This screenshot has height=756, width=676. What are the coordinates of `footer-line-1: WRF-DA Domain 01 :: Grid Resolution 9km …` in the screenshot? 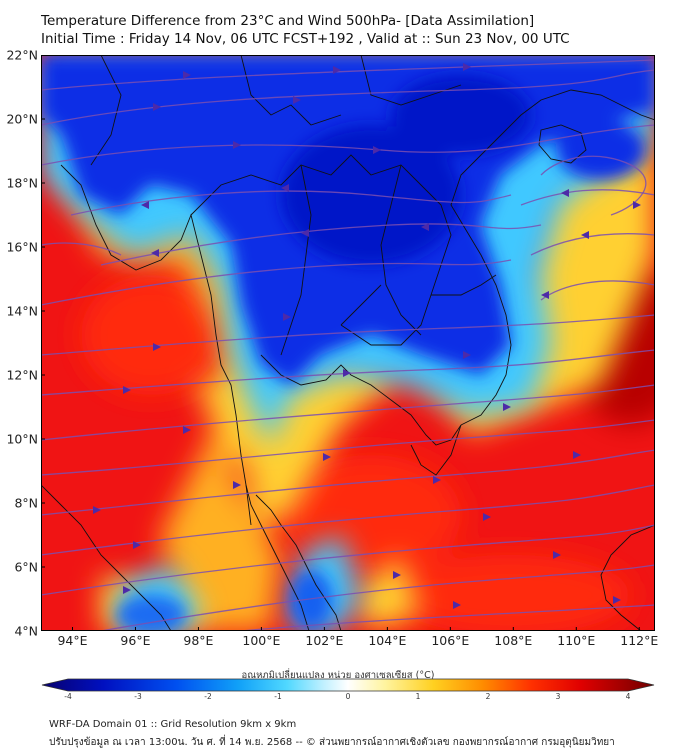 It's located at (173, 724).